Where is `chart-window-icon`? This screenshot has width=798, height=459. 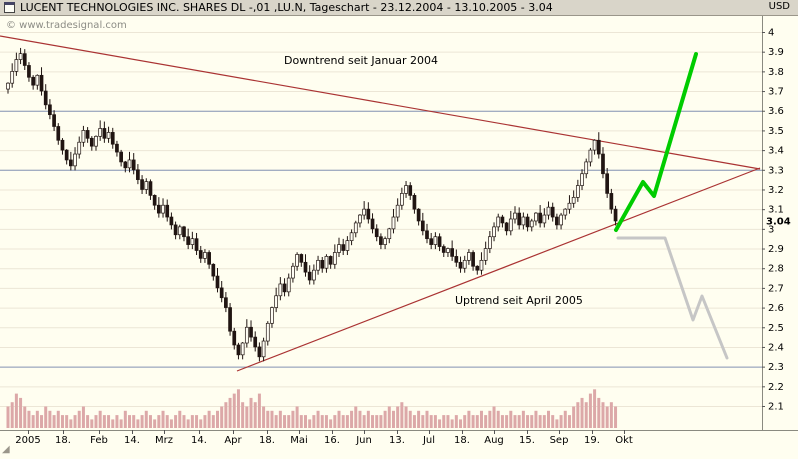
chart-window-icon is located at coordinates (9, 7).